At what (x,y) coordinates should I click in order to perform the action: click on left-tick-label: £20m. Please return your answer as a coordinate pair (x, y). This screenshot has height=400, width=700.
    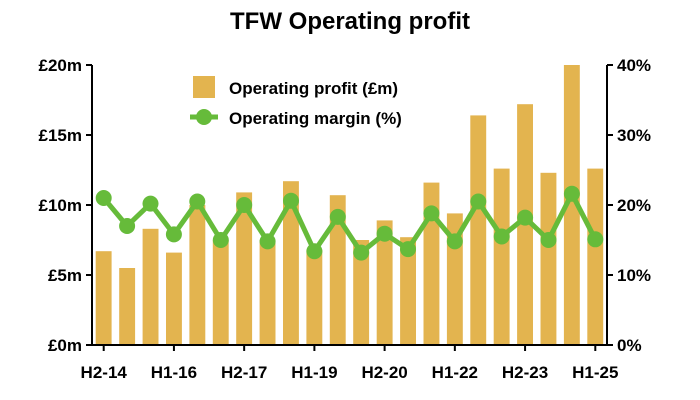
    Looking at the image, I should click on (60, 65).